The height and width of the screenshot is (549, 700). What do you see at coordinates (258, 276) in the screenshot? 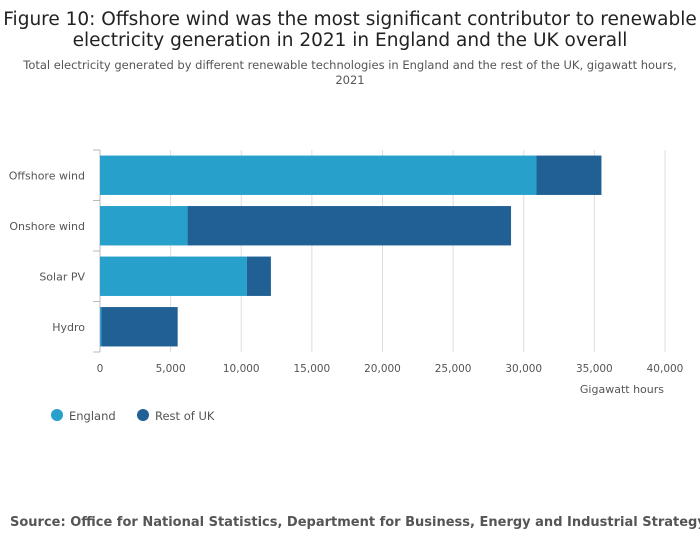
I see `bar-rest-of-uk-solar-pv` at bounding box center [258, 276].